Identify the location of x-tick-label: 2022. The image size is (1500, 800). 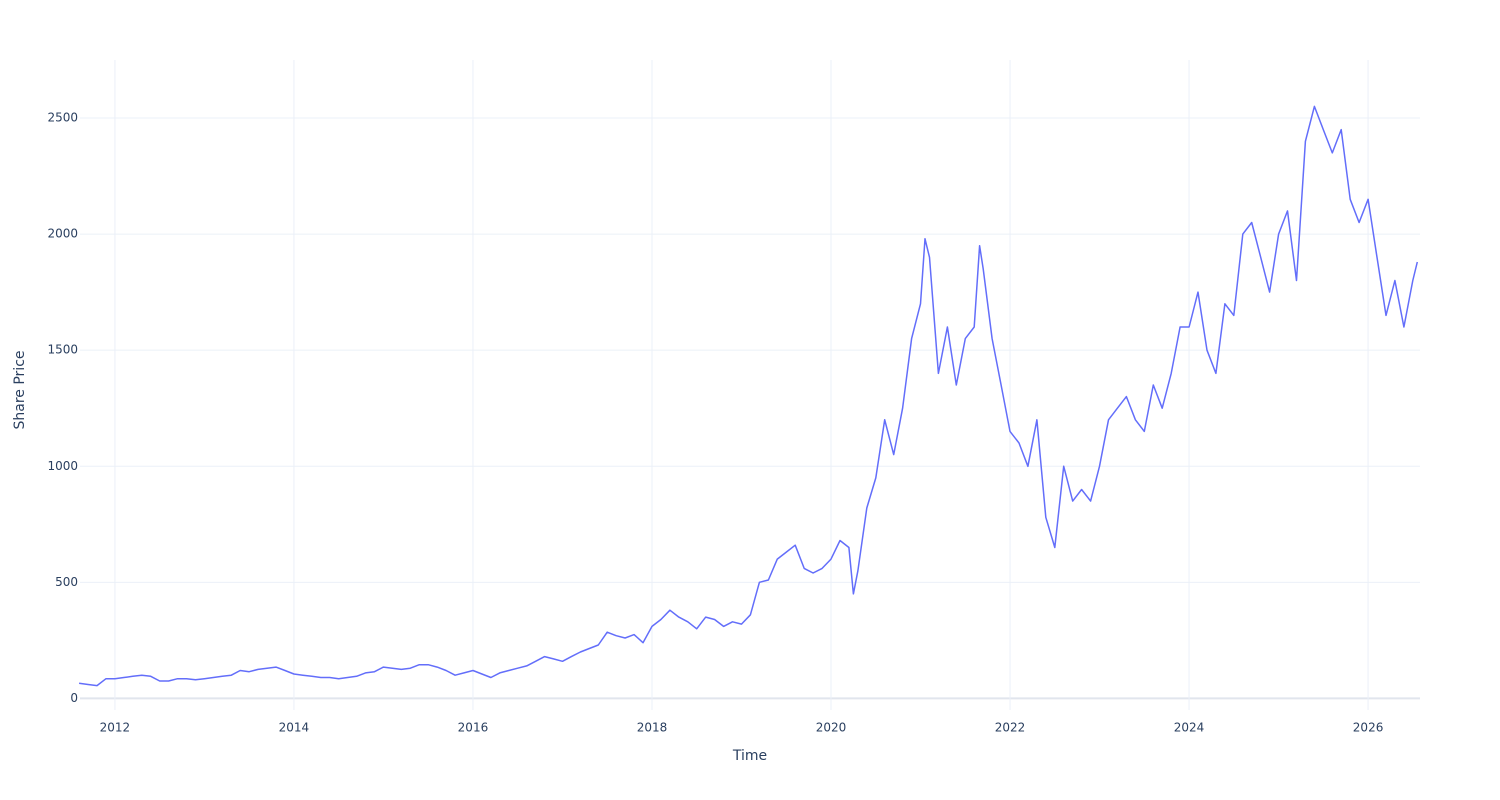
(1010, 728).